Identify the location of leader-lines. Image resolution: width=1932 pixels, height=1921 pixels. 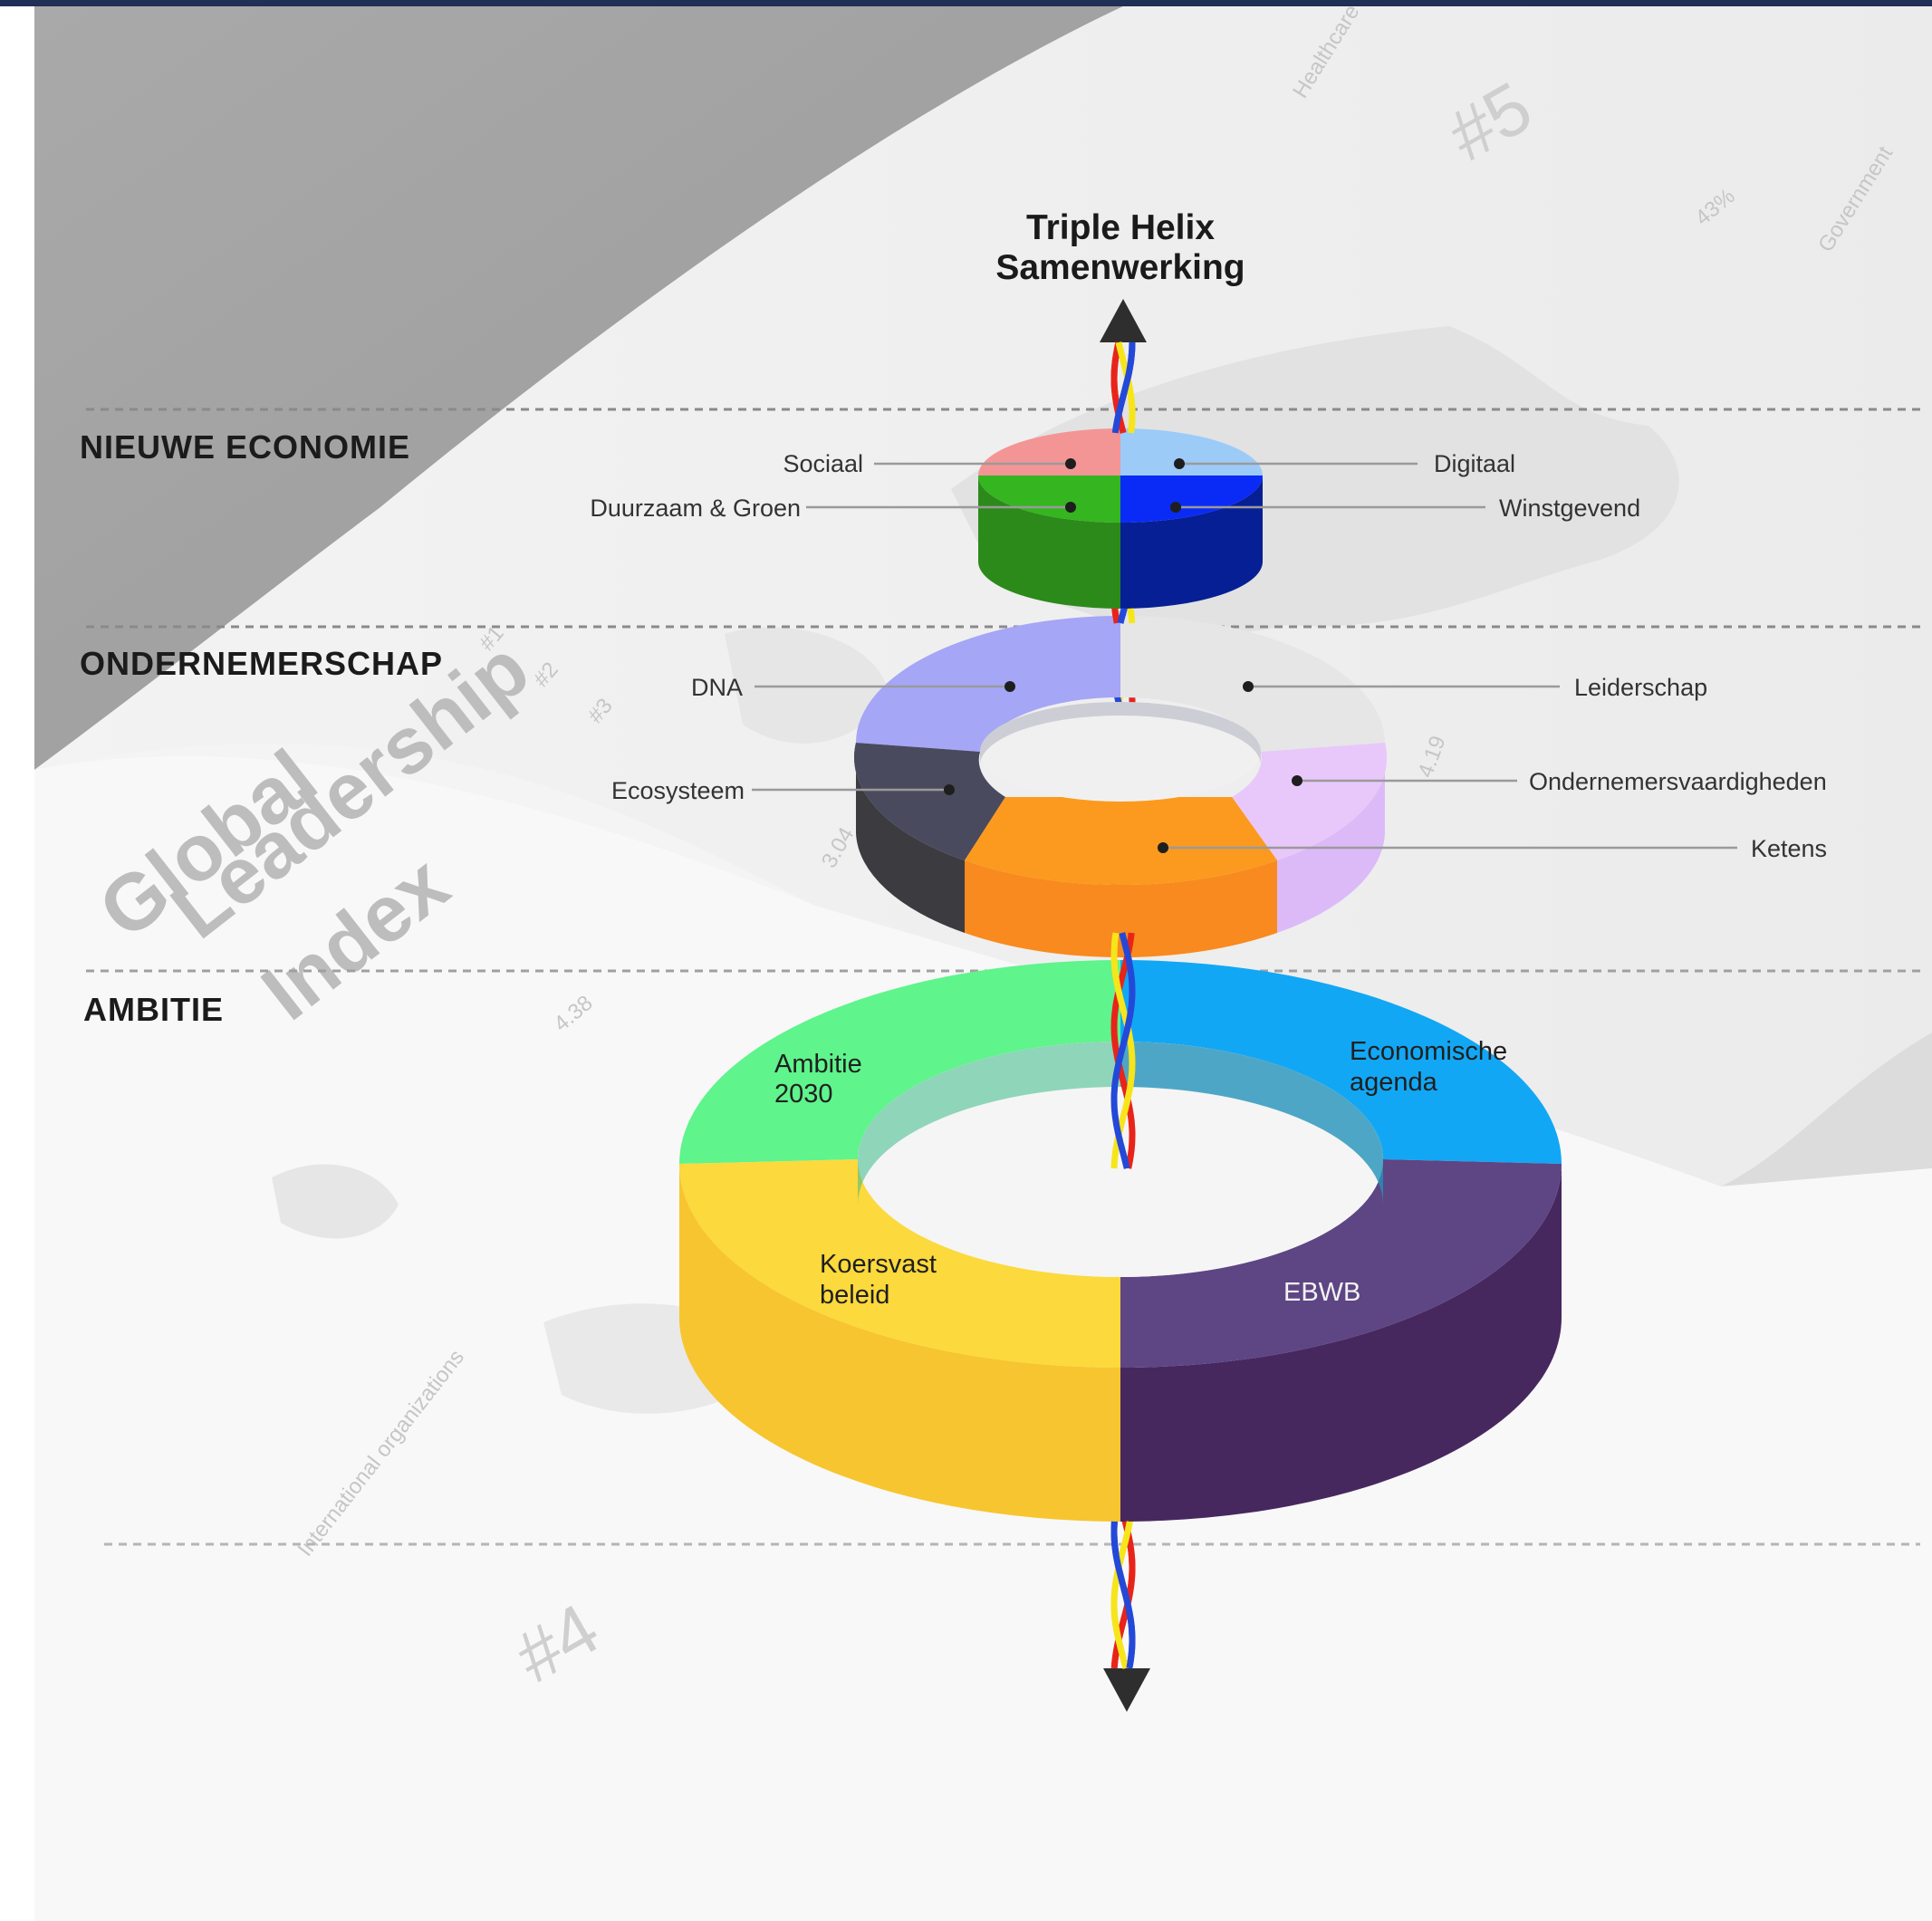
(1244, 656).